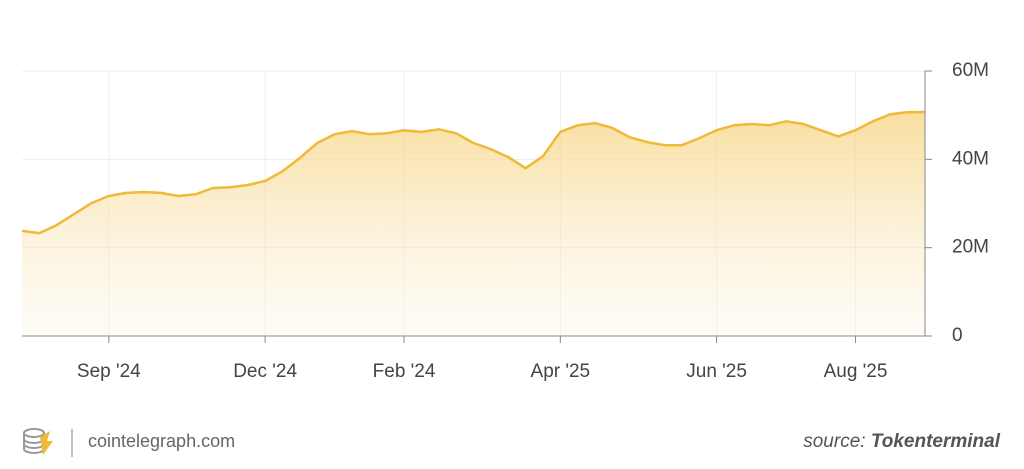 The height and width of the screenshot is (469, 1024). I want to click on brand: cointelegraph.com, so click(161, 441).